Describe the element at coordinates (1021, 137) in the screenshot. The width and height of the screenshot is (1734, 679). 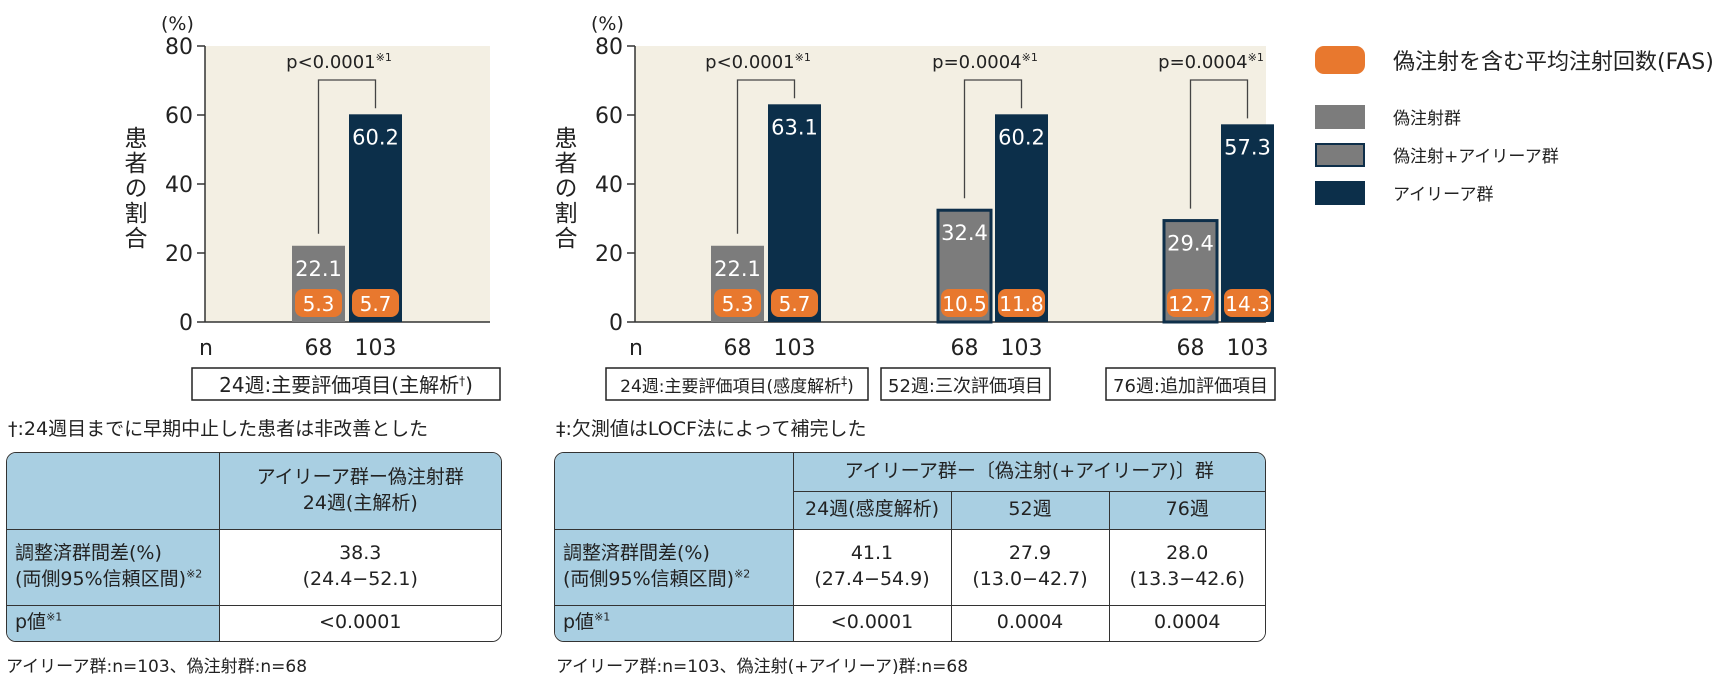
I see `bar-value-label-1-1-1: 60.2` at that location.